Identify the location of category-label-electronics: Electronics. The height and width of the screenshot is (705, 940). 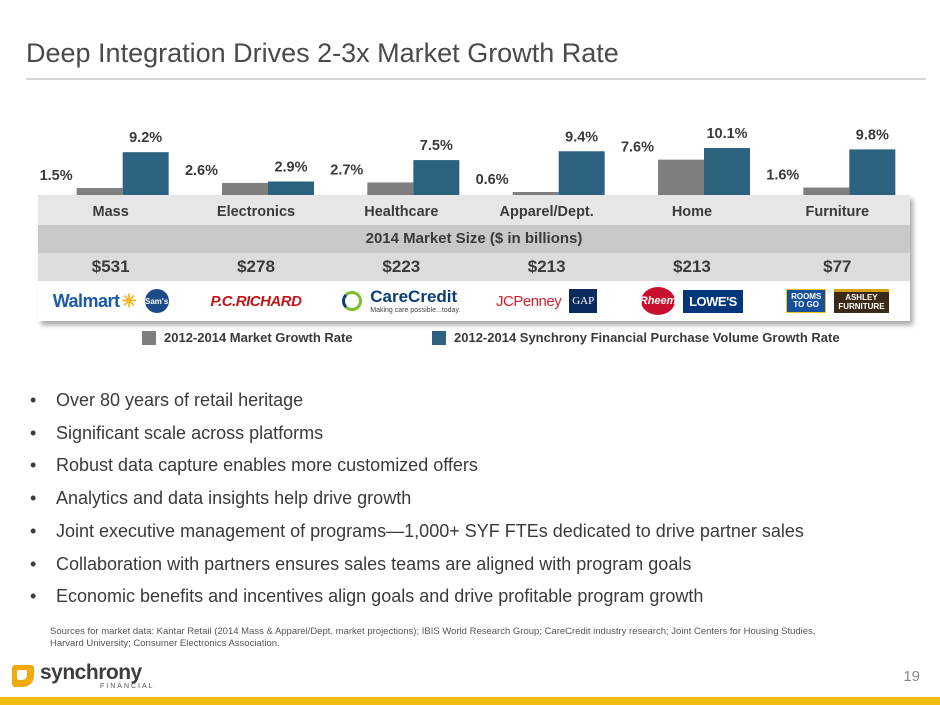
(256, 212).